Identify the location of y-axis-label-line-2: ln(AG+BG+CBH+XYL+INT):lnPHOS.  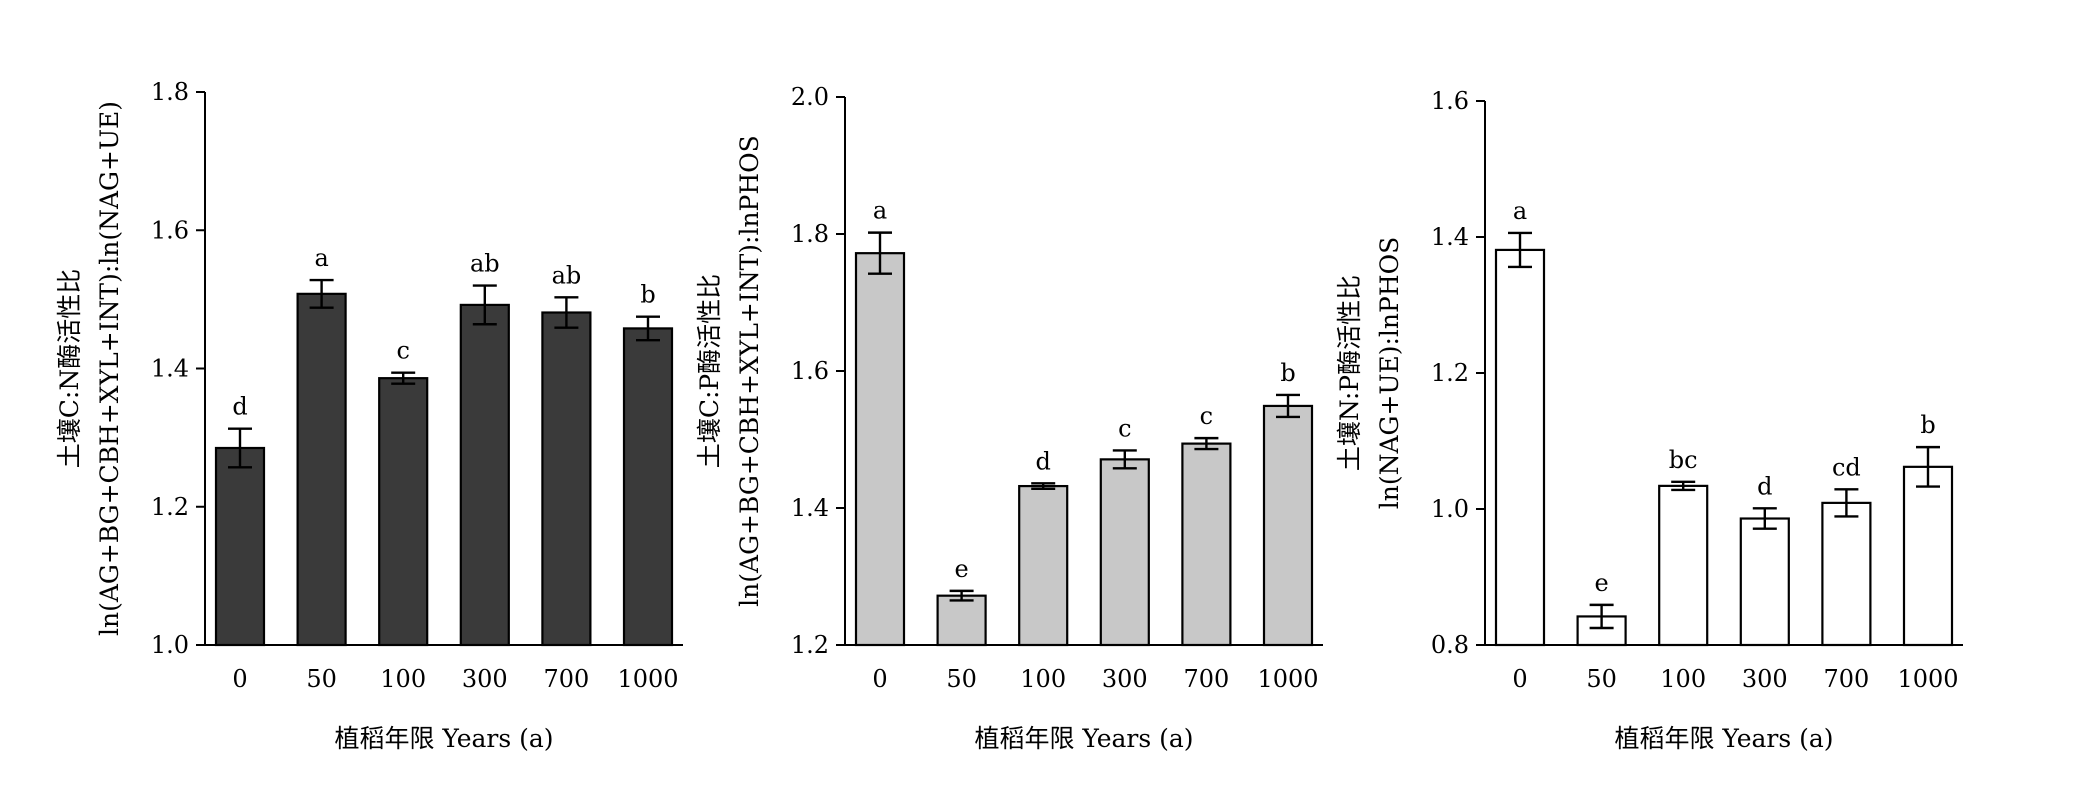
(749, 371).